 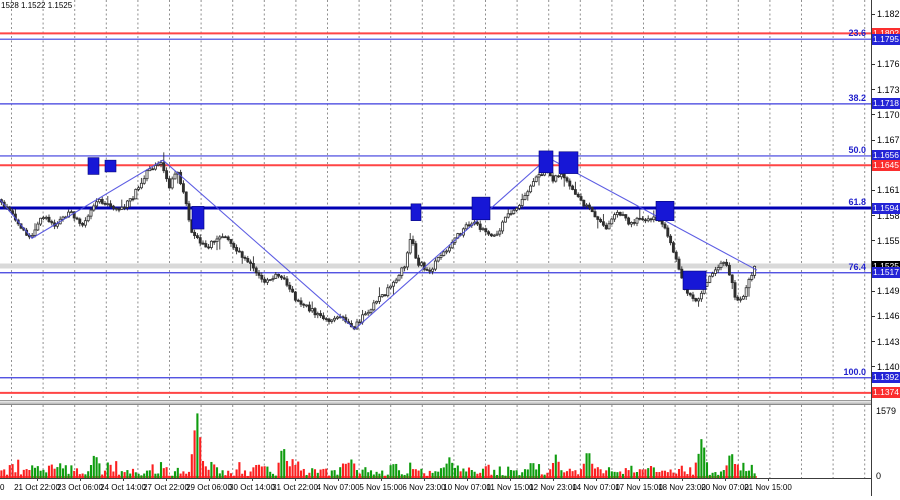 What do you see at coordinates (37, 5) in the screenshot?
I see `ohlc-readout: 1528 1.1522 1.1525` at bounding box center [37, 5].